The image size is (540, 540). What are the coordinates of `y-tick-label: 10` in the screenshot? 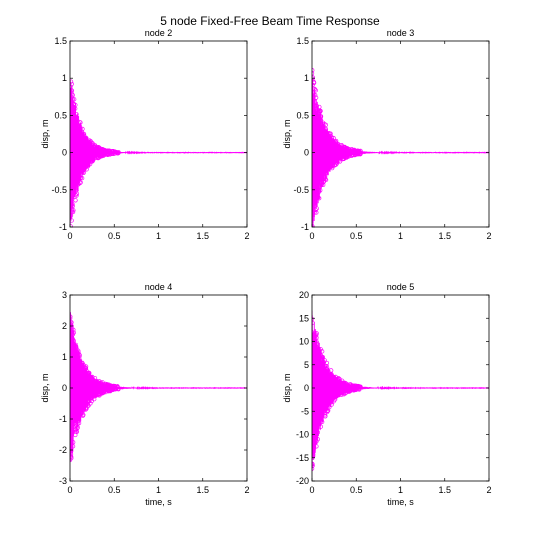 It's located at (304, 342).